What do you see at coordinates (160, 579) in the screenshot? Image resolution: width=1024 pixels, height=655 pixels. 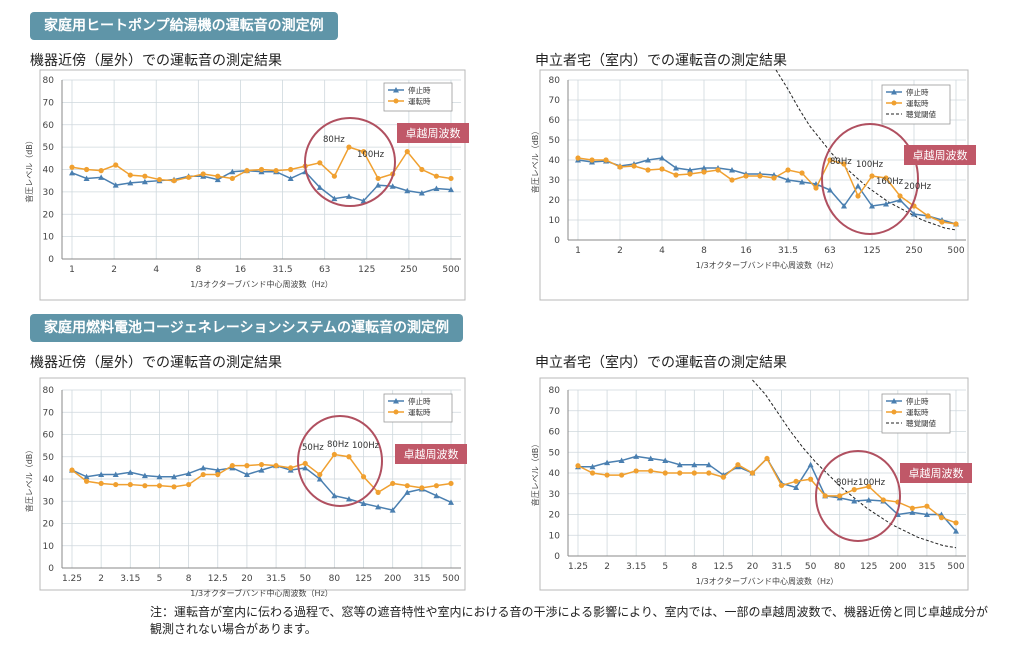 I see `x-tick-label: 5` at bounding box center [160, 579].